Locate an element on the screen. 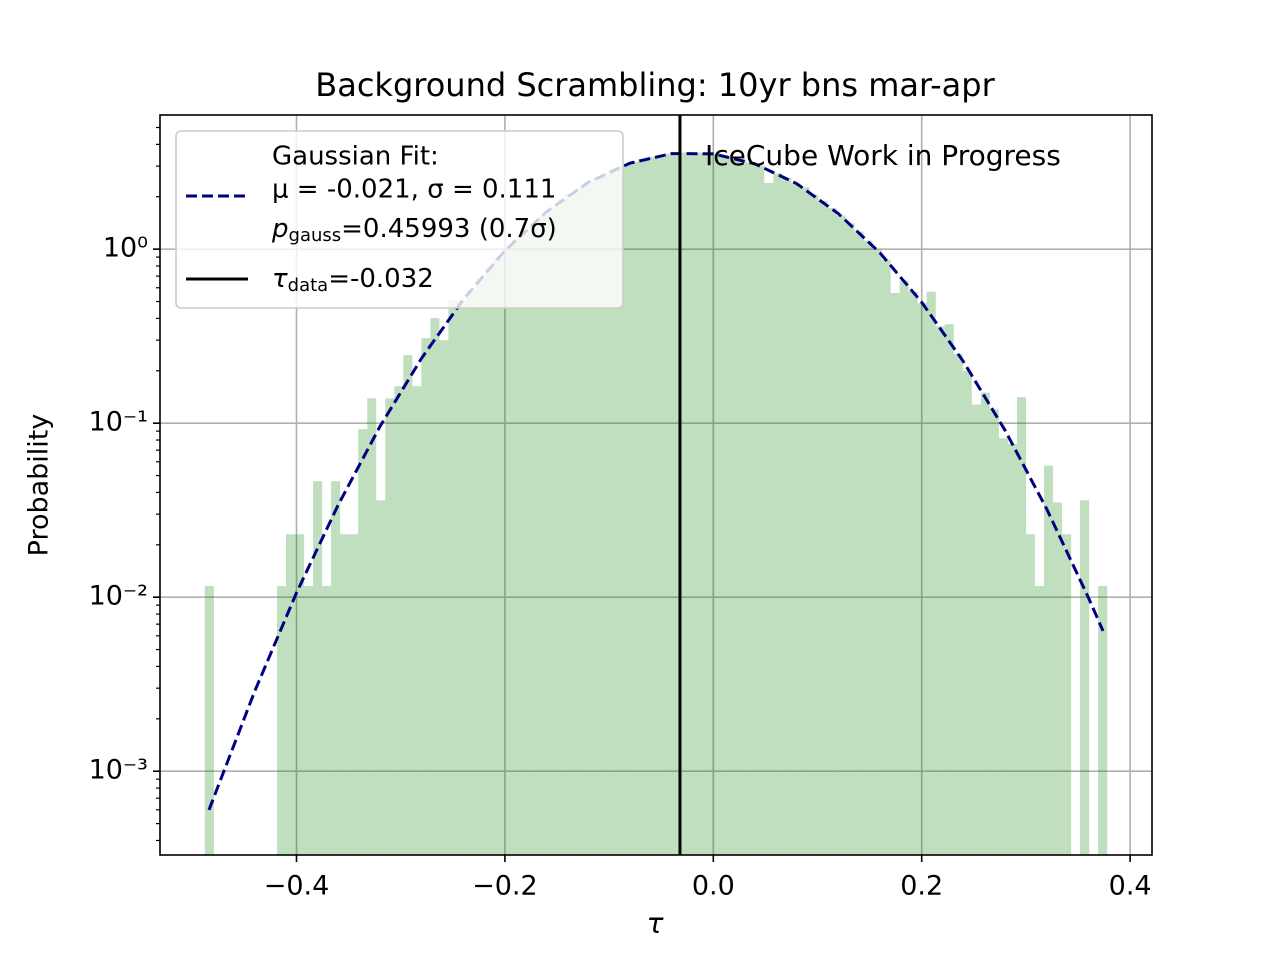 This screenshot has height=964, width=1280. annotation: IceCube Work in Progress is located at coordinates (883, 155).